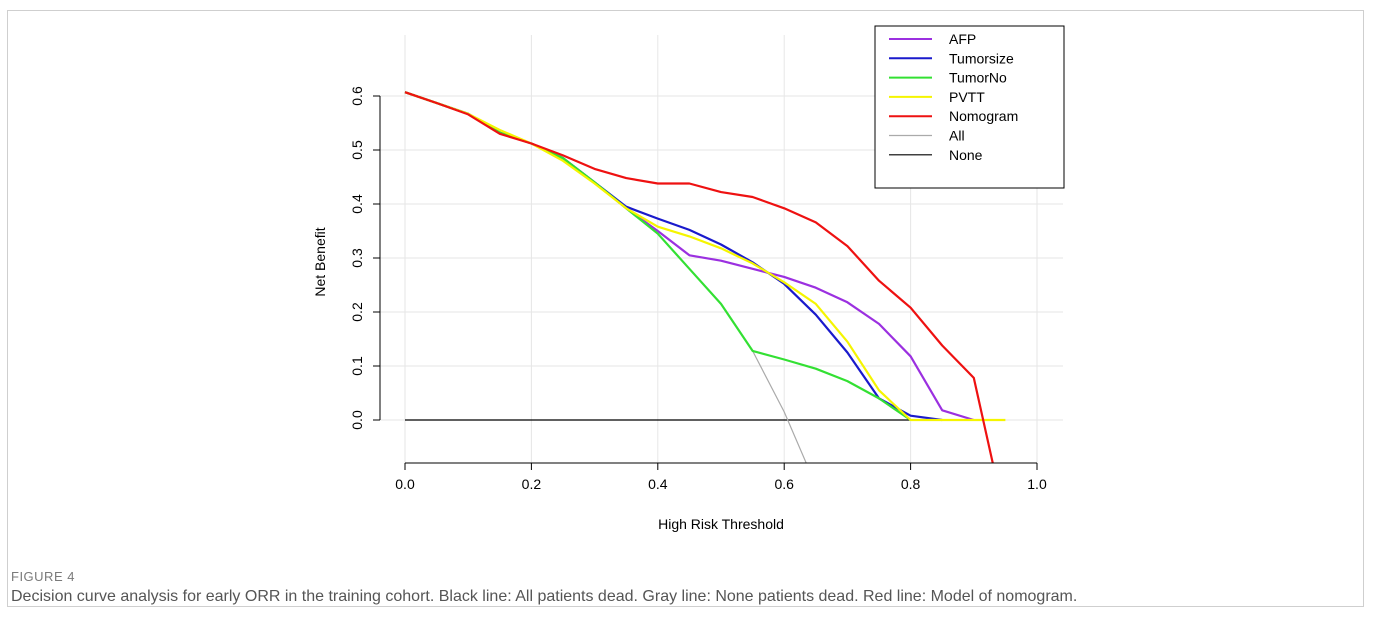 Image resolution: width=1373 pixels, height=620 pixels. What do you see at coordinates (962, 39) in the screenshot?
I see `legend-label-afp: AFP` at bounding box center [962, 39].